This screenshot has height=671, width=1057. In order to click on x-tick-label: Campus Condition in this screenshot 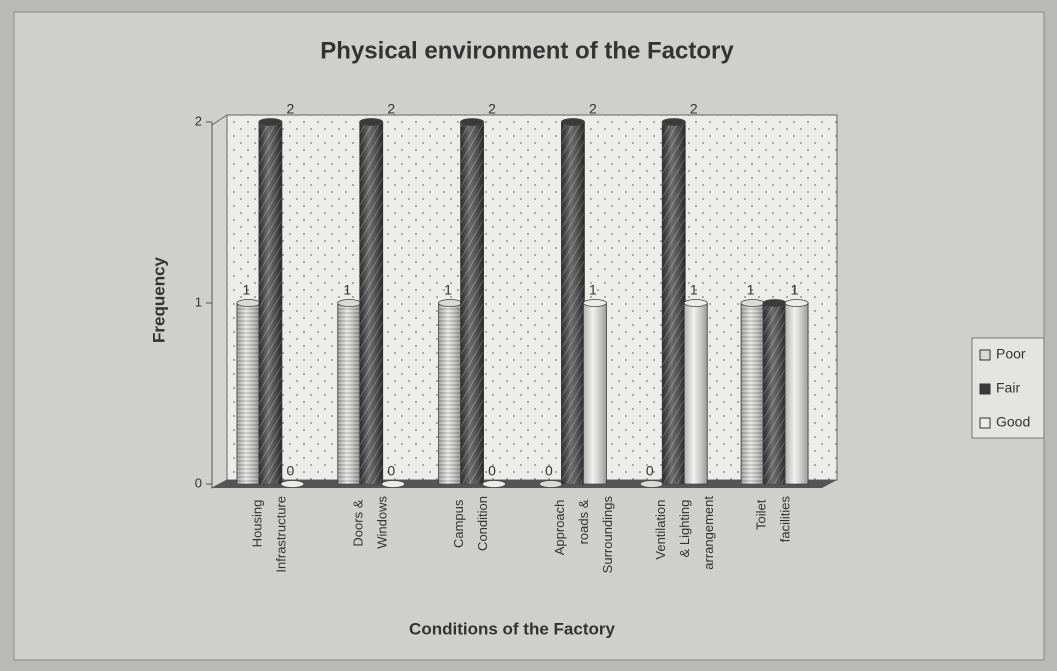, I will do `click(471, 523)`.